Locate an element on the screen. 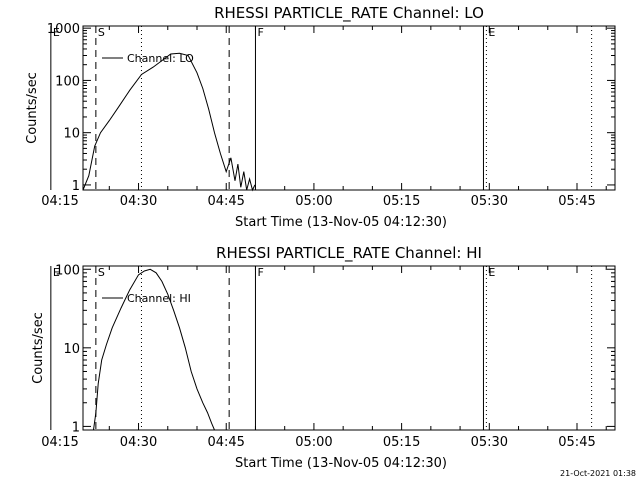 The image size is (640, 480). legend-label: Channel: LO is located at coordinates (160, 58).